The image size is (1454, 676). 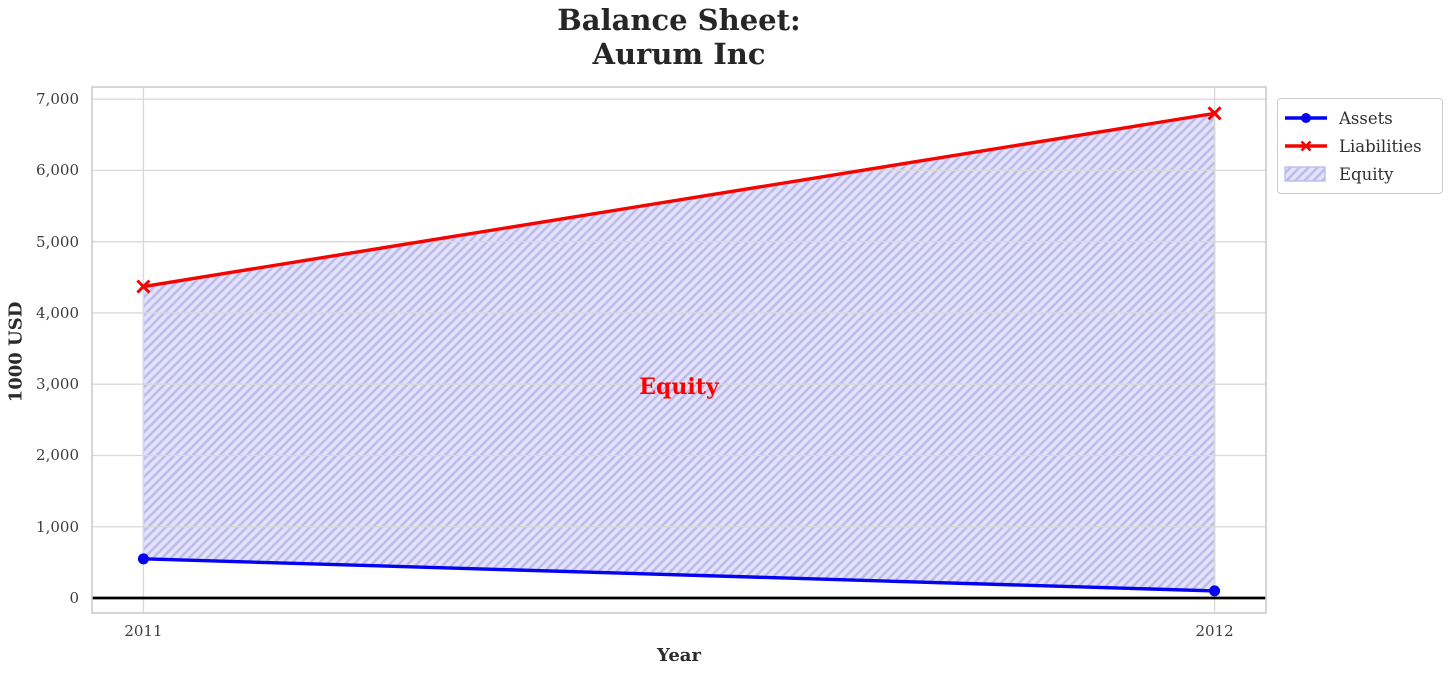 I want to click on legend-item-equity: Equity, so click(x=1358, y=174).